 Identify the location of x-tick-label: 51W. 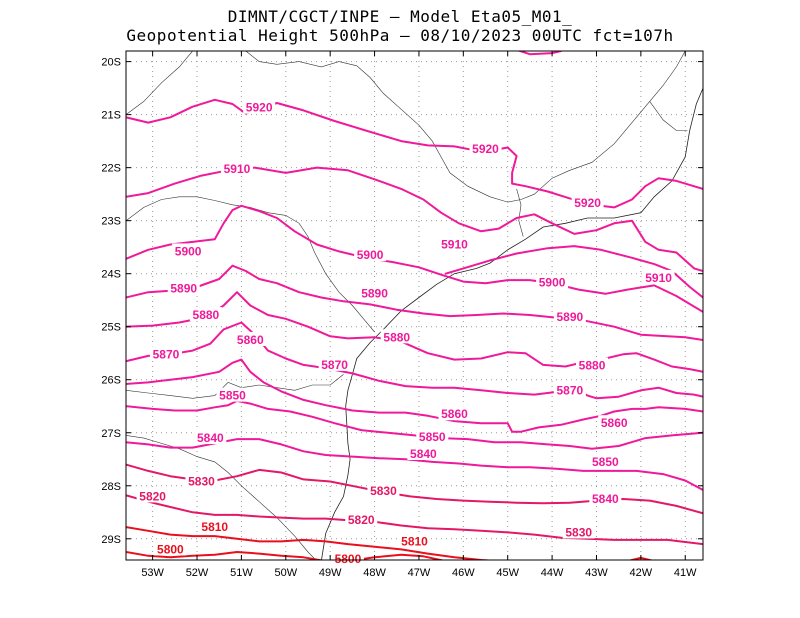
(241, 573).